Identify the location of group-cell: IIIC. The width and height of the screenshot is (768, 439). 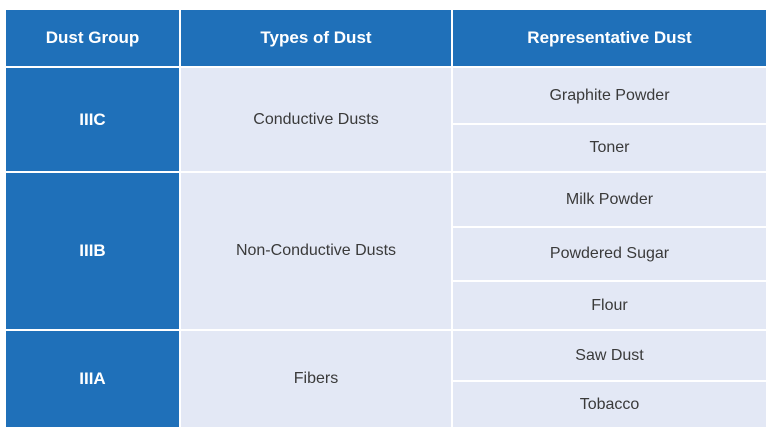
(92, 119).